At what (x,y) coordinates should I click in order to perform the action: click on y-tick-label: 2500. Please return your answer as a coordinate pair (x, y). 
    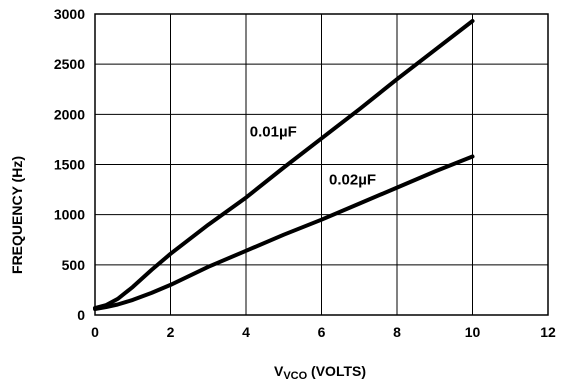
    Looking at the image, I should click on (69, 64).